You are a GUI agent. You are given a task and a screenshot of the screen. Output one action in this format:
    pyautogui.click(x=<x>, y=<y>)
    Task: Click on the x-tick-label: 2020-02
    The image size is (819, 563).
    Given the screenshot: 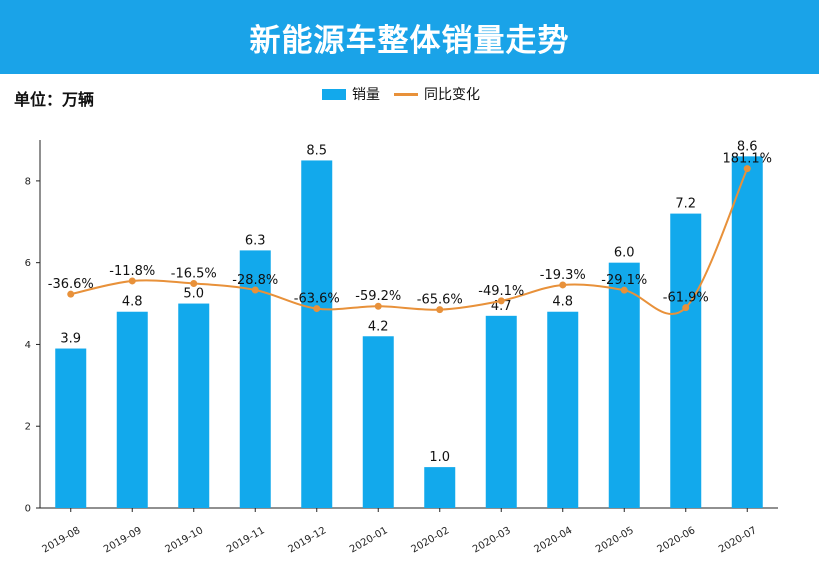 What is the action you would take?
    pyautogui.click(x=431, y=540)
    